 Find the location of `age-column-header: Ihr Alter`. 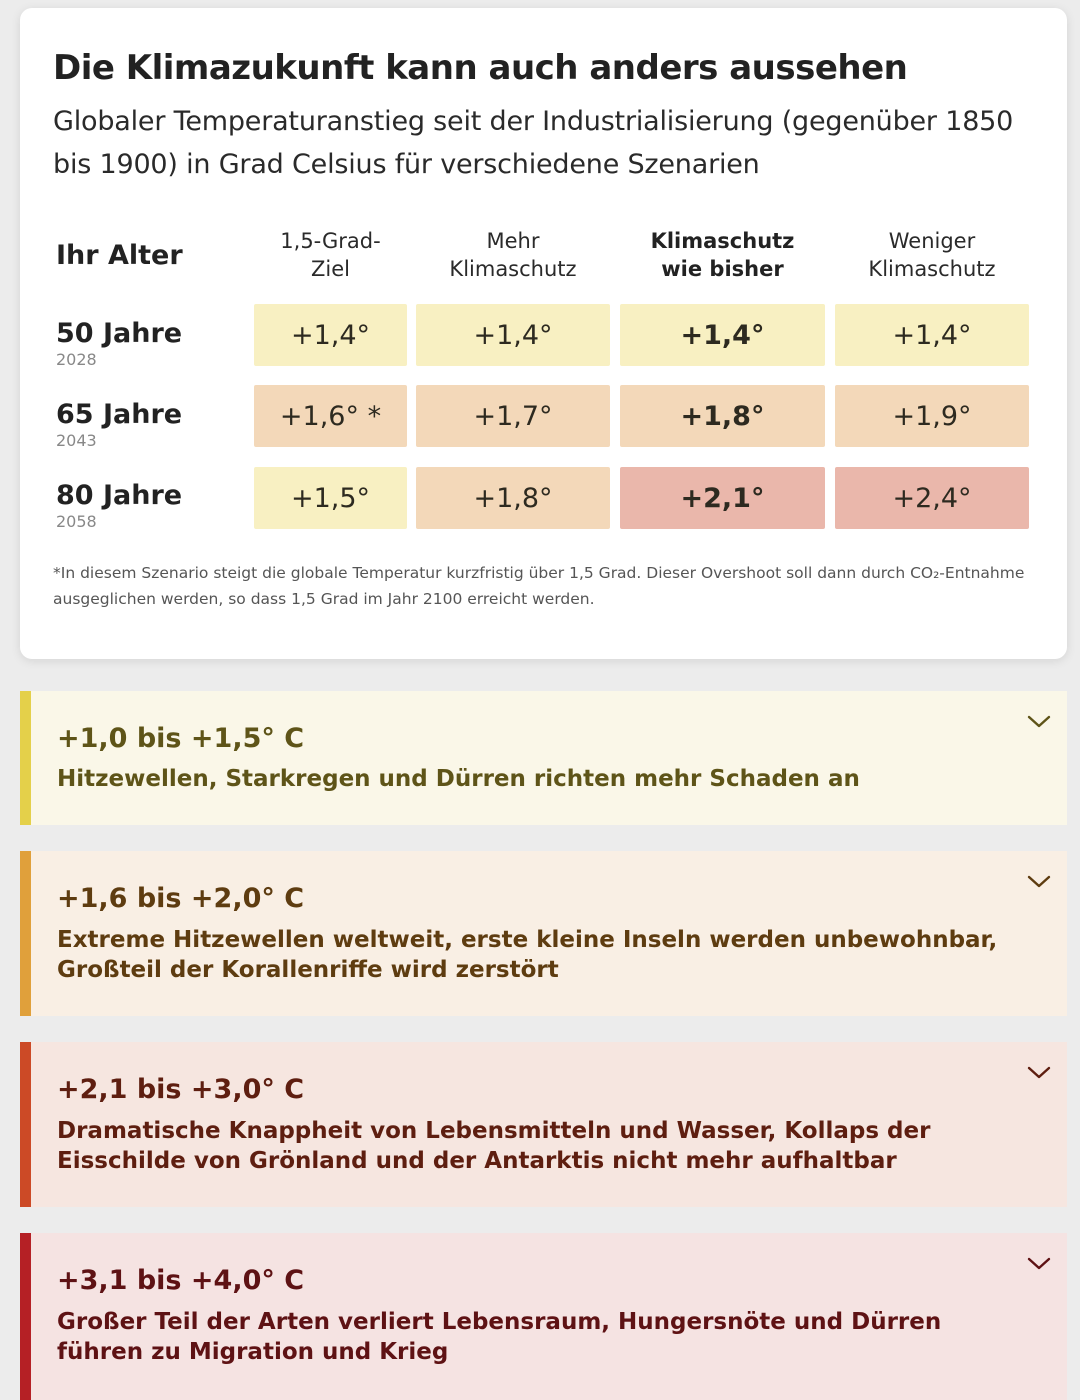

age-column-header: Ihr Alter is located at coordinates (119, 255).